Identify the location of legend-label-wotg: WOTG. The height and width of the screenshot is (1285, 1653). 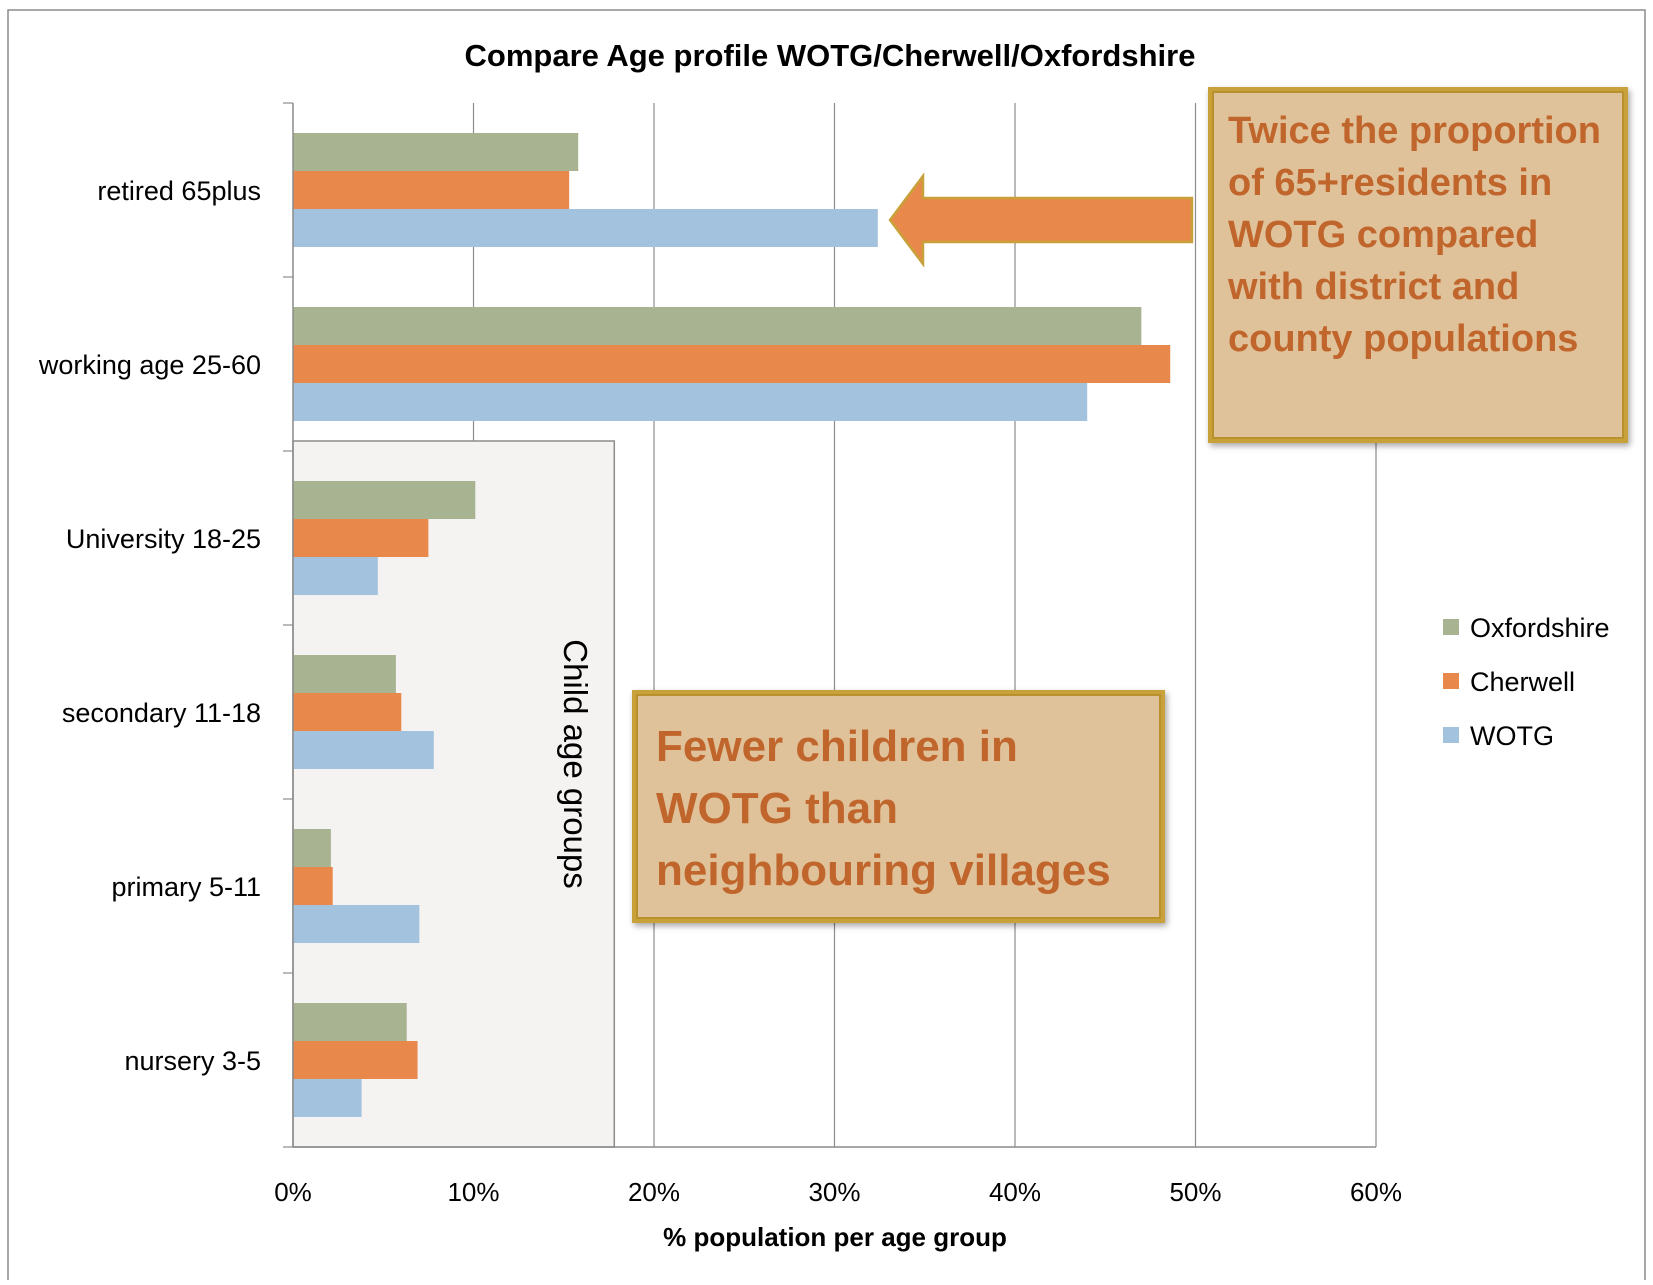
(1512, 736).